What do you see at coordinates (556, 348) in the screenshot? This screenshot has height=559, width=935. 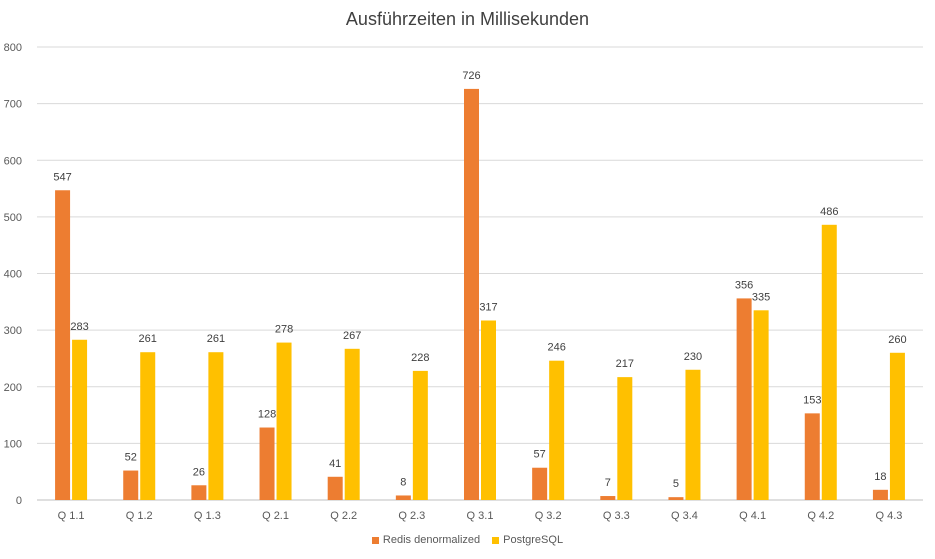 I see `data-label: 246` at bounding box center [556, 348].